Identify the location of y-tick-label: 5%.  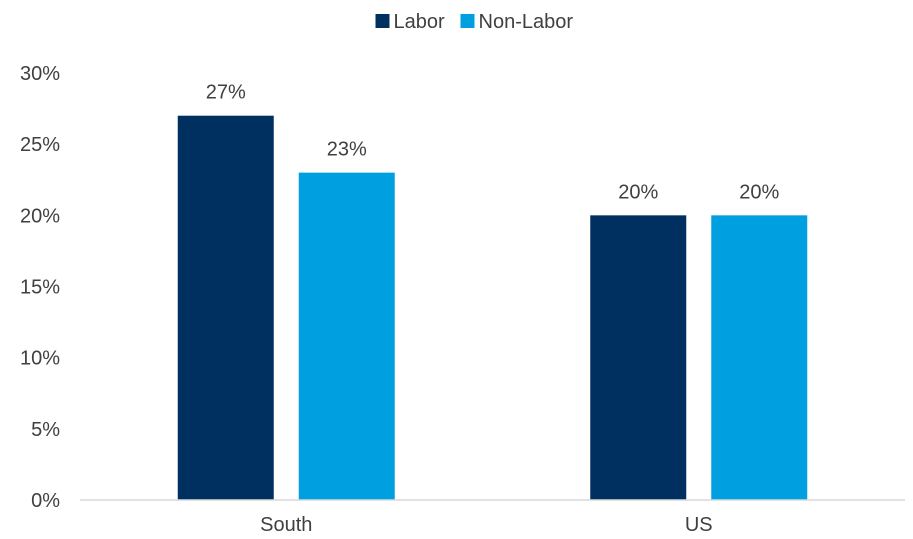
(45, 430).